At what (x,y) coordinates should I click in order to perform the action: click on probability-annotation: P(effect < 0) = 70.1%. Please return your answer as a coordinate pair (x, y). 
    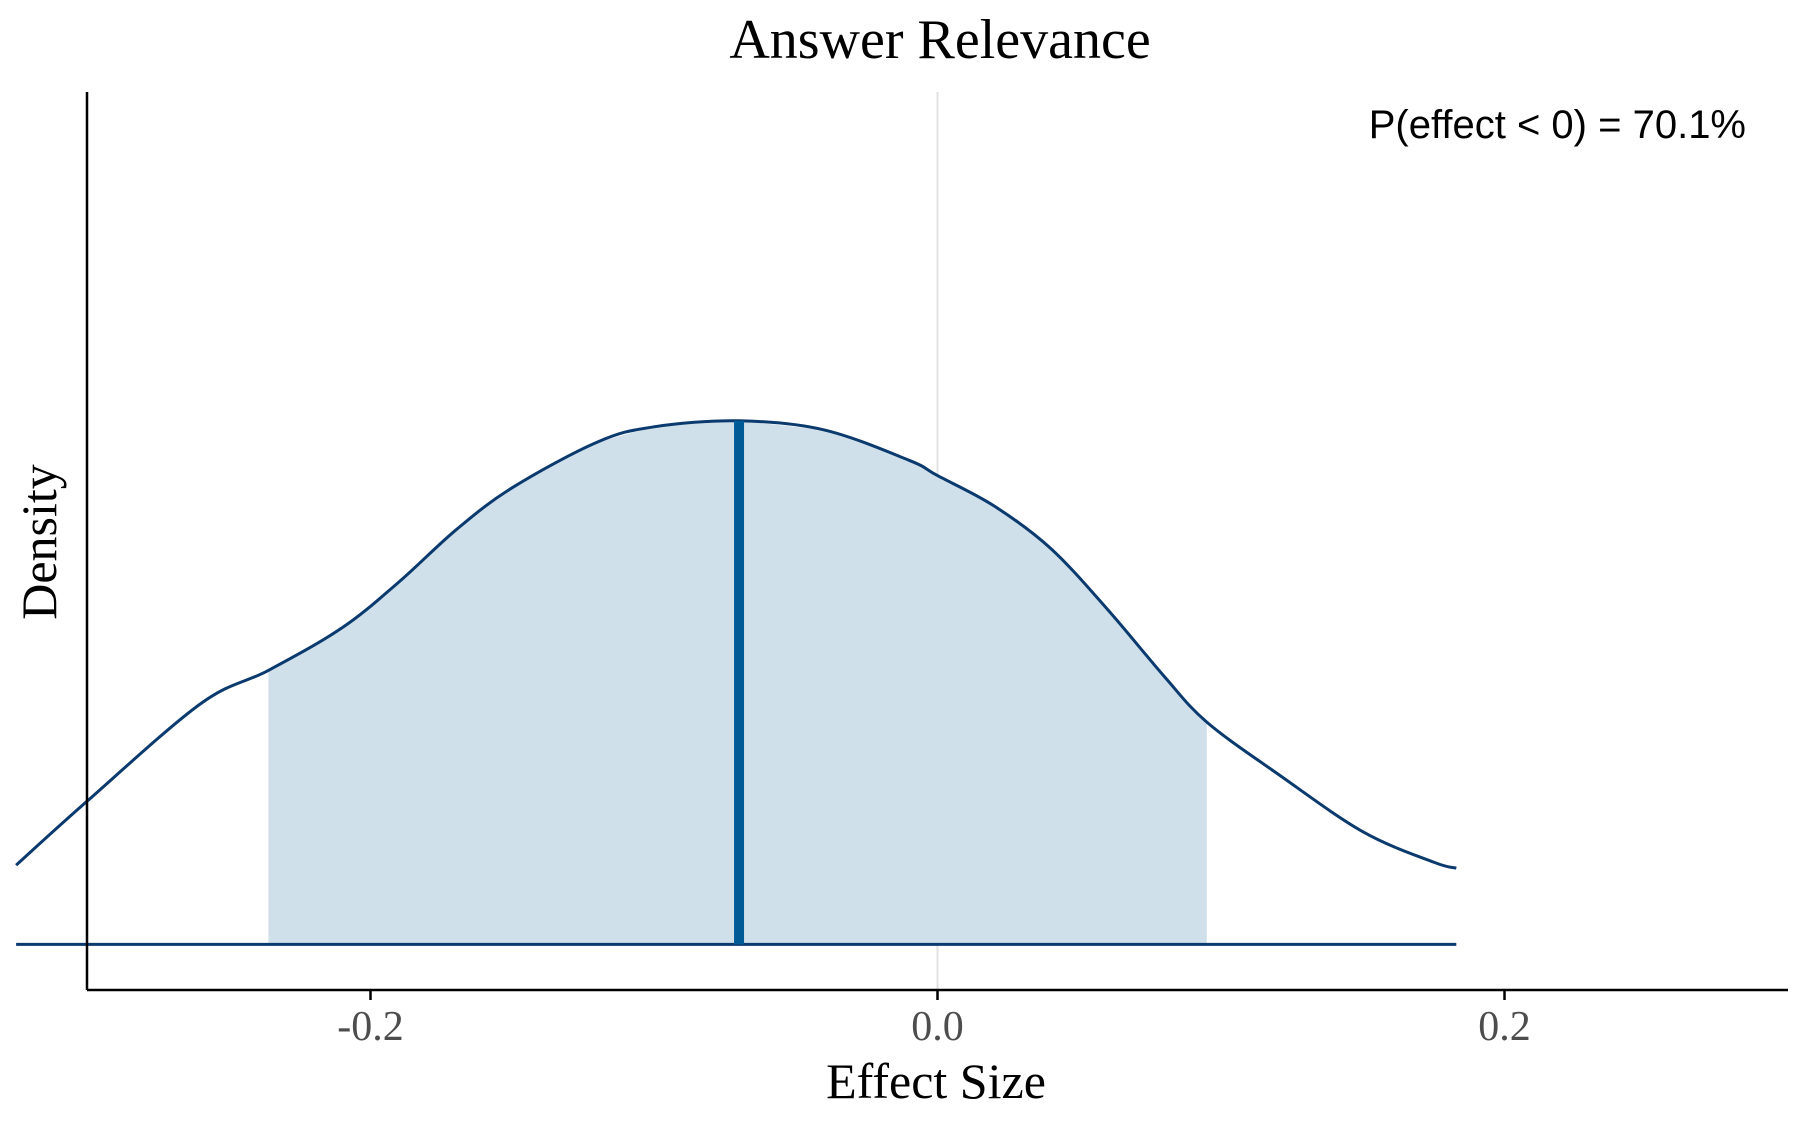
    Looking at the image, I should click on (1557, 125).